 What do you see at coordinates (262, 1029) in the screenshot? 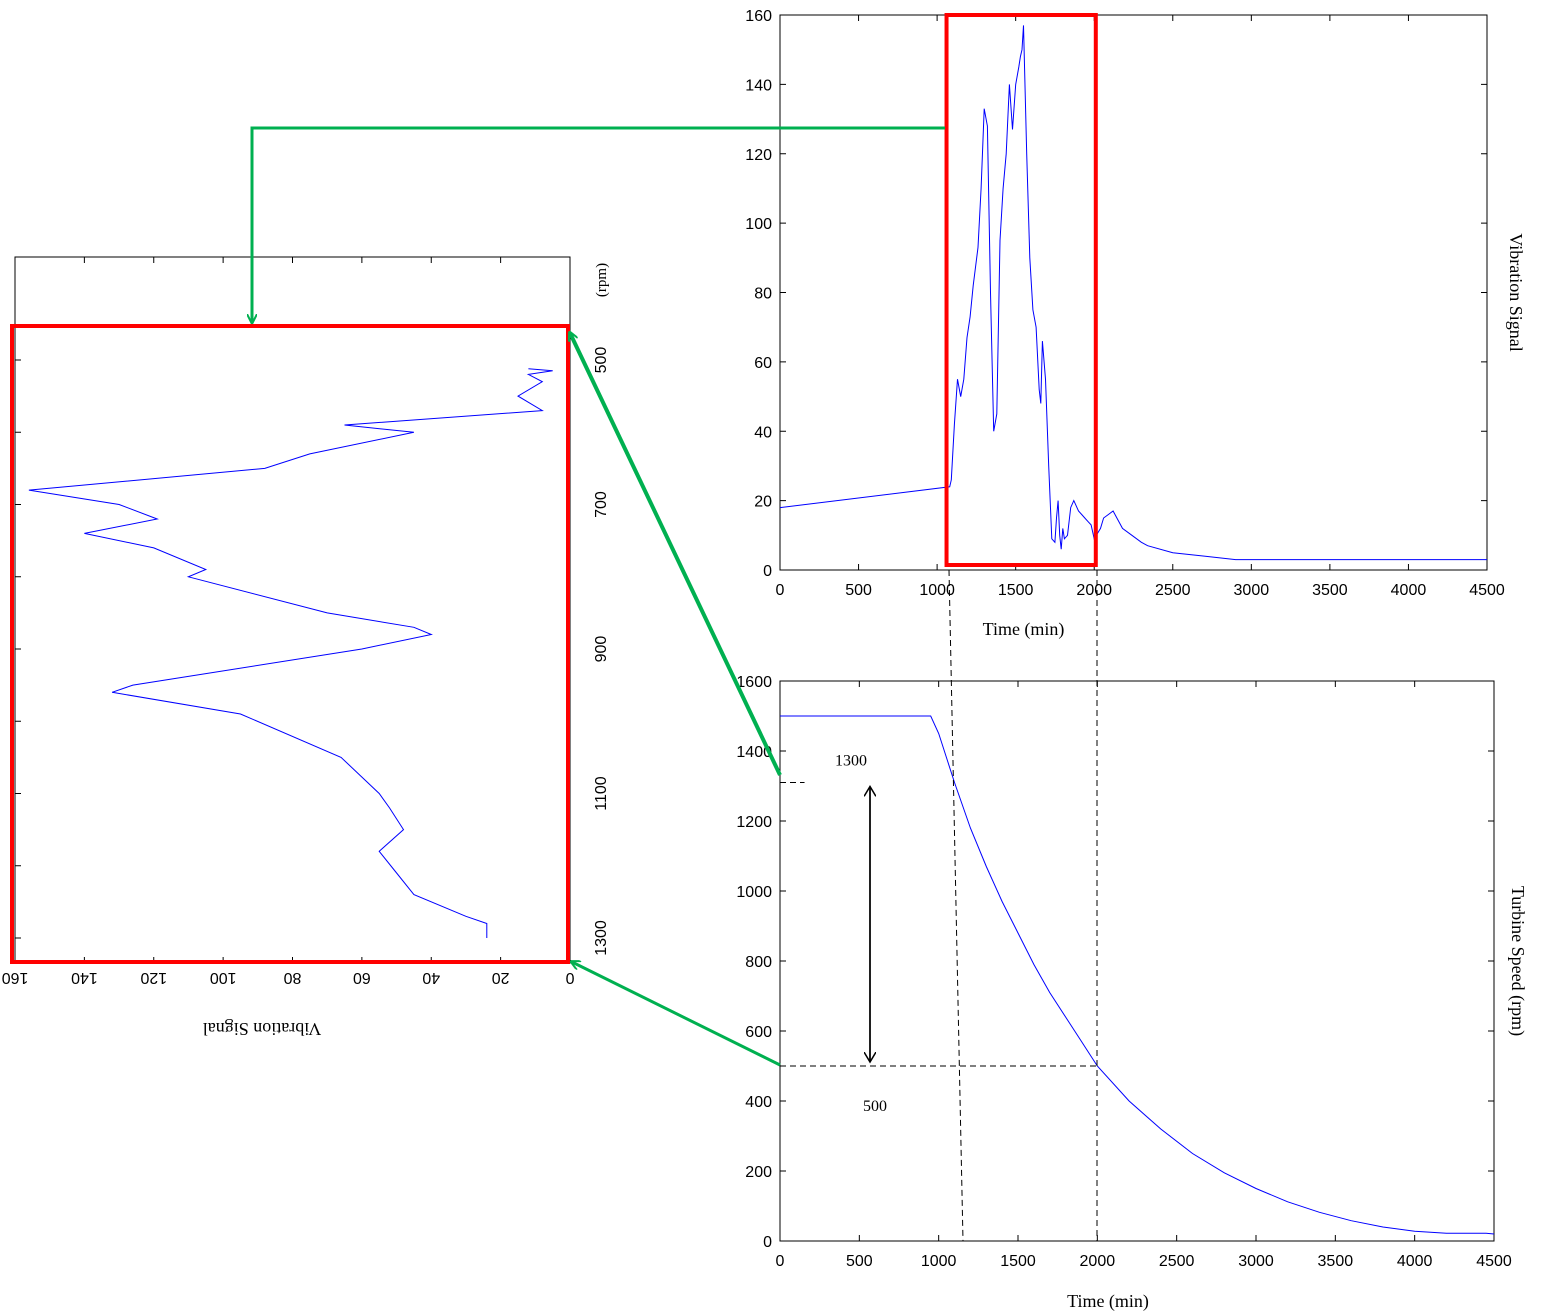
I see `x-axis-label: Vibration Signal` at bounding box center [262, 1029].